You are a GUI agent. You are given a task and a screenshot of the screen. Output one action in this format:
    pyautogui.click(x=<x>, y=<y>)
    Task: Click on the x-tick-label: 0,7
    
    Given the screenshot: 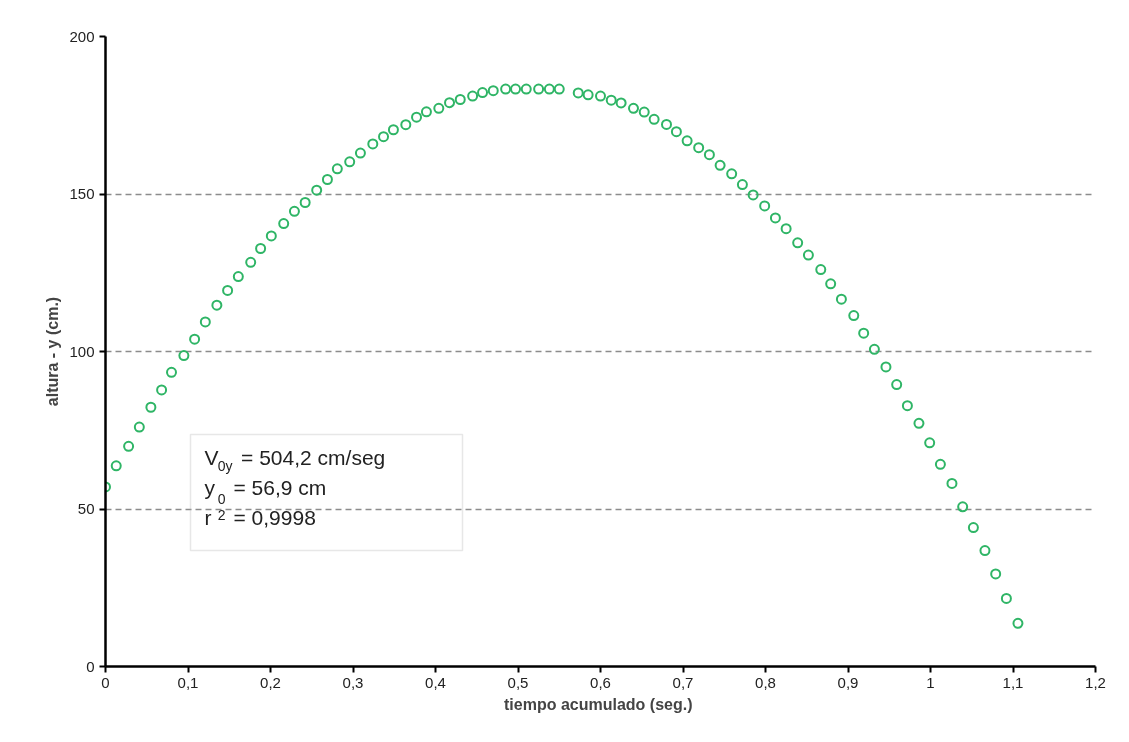 What is the action you would take?
    pyautogui.click(x=683, y=682)
    